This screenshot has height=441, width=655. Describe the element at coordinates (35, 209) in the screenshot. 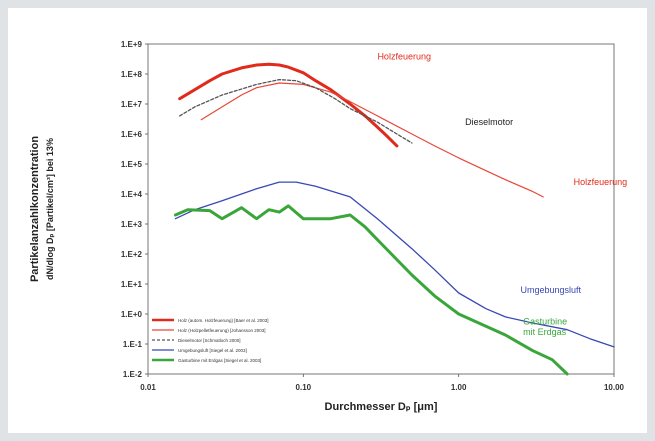

I see `y-axis-label-line1: Partikelanzahlkonzentration` at that location.